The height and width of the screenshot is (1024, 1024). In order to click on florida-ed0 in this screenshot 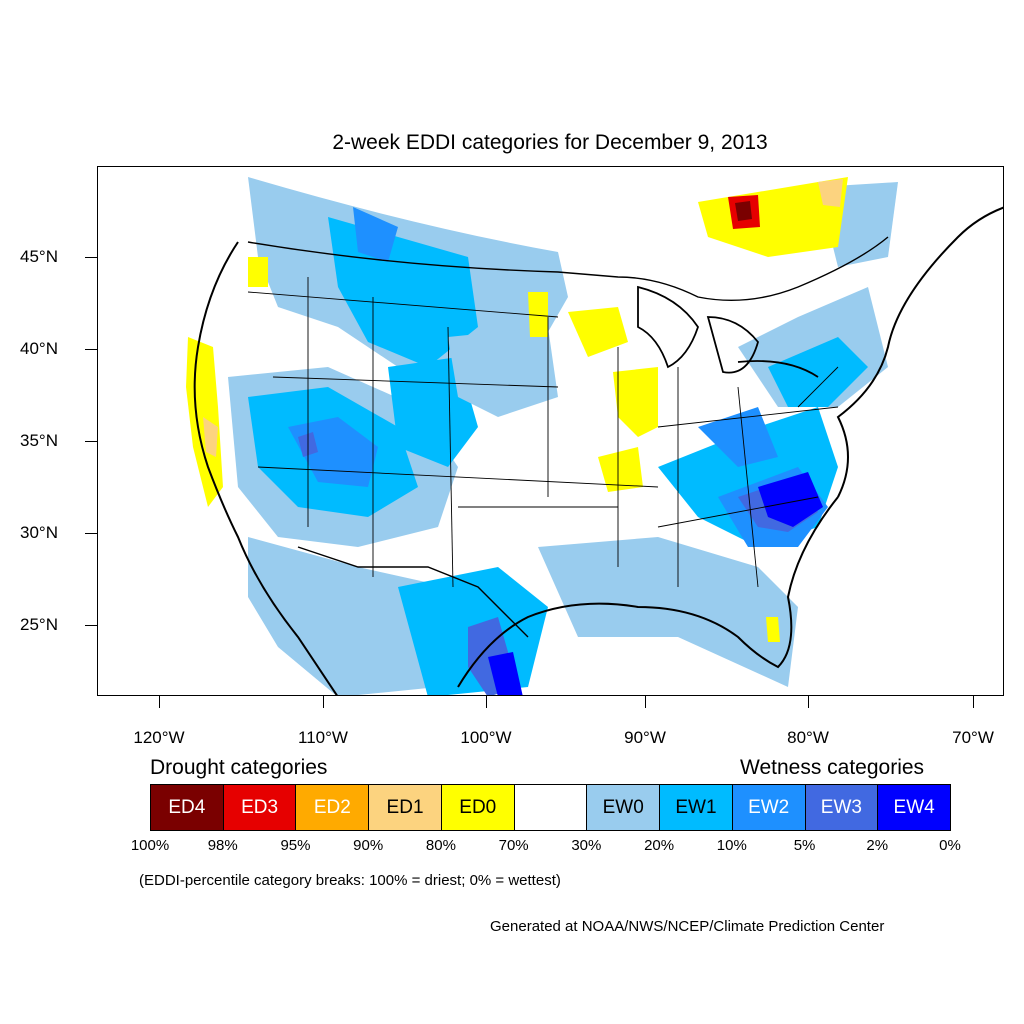, I will do `click(773, 629)`.